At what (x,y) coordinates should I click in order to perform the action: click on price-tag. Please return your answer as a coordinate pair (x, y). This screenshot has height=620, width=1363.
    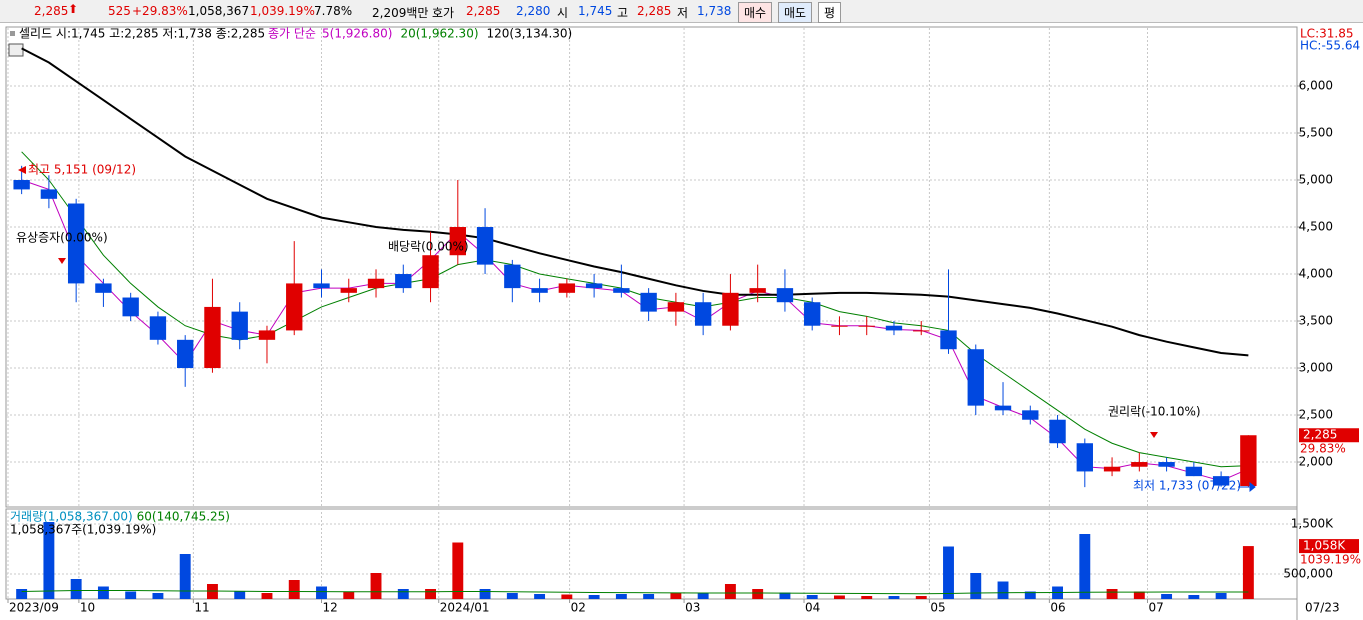
    Looking at the image, I should click on (1329, 435).